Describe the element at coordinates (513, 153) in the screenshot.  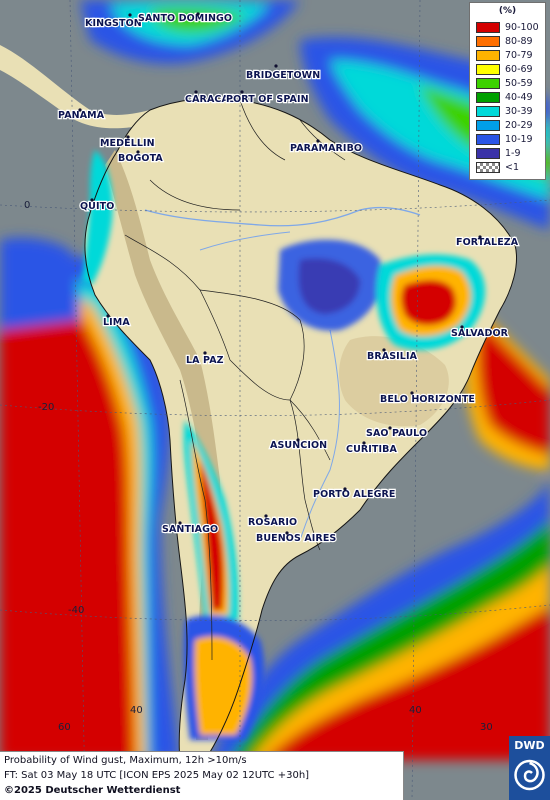
I see `legend-label: 1-9` at that location.